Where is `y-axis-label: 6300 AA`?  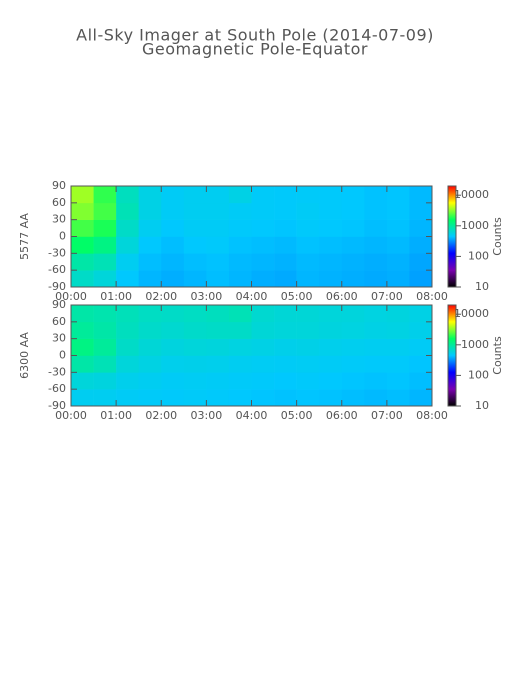 y-axis-label: 6300 AA is located at coordinates (24, 355).